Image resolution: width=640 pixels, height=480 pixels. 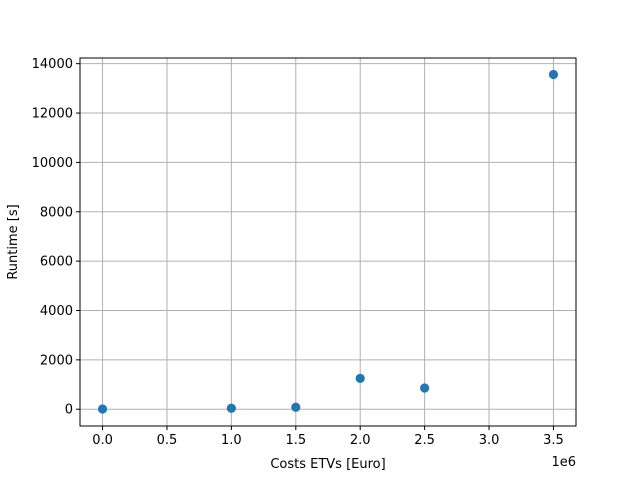 What do you see at coordinates (56, 311) in the screenshot?
I see `y-tick-label: 4000` at bounding box center [56, 311].